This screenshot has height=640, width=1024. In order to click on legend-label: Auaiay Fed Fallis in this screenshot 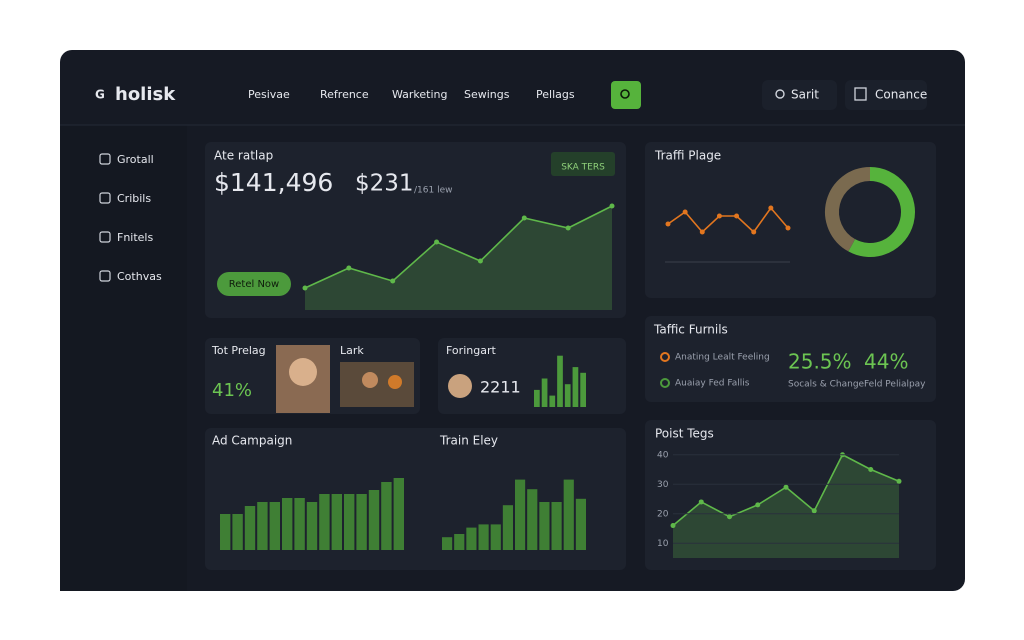, I will do `click(712, 384)`.